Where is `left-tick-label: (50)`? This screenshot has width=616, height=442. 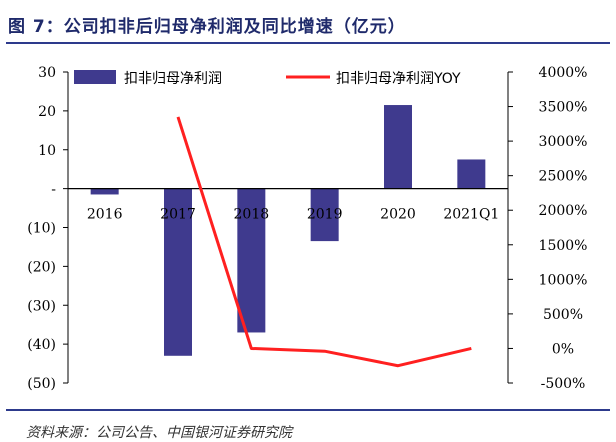
left-tick-label: (50) is located at coordinates (41, 384).